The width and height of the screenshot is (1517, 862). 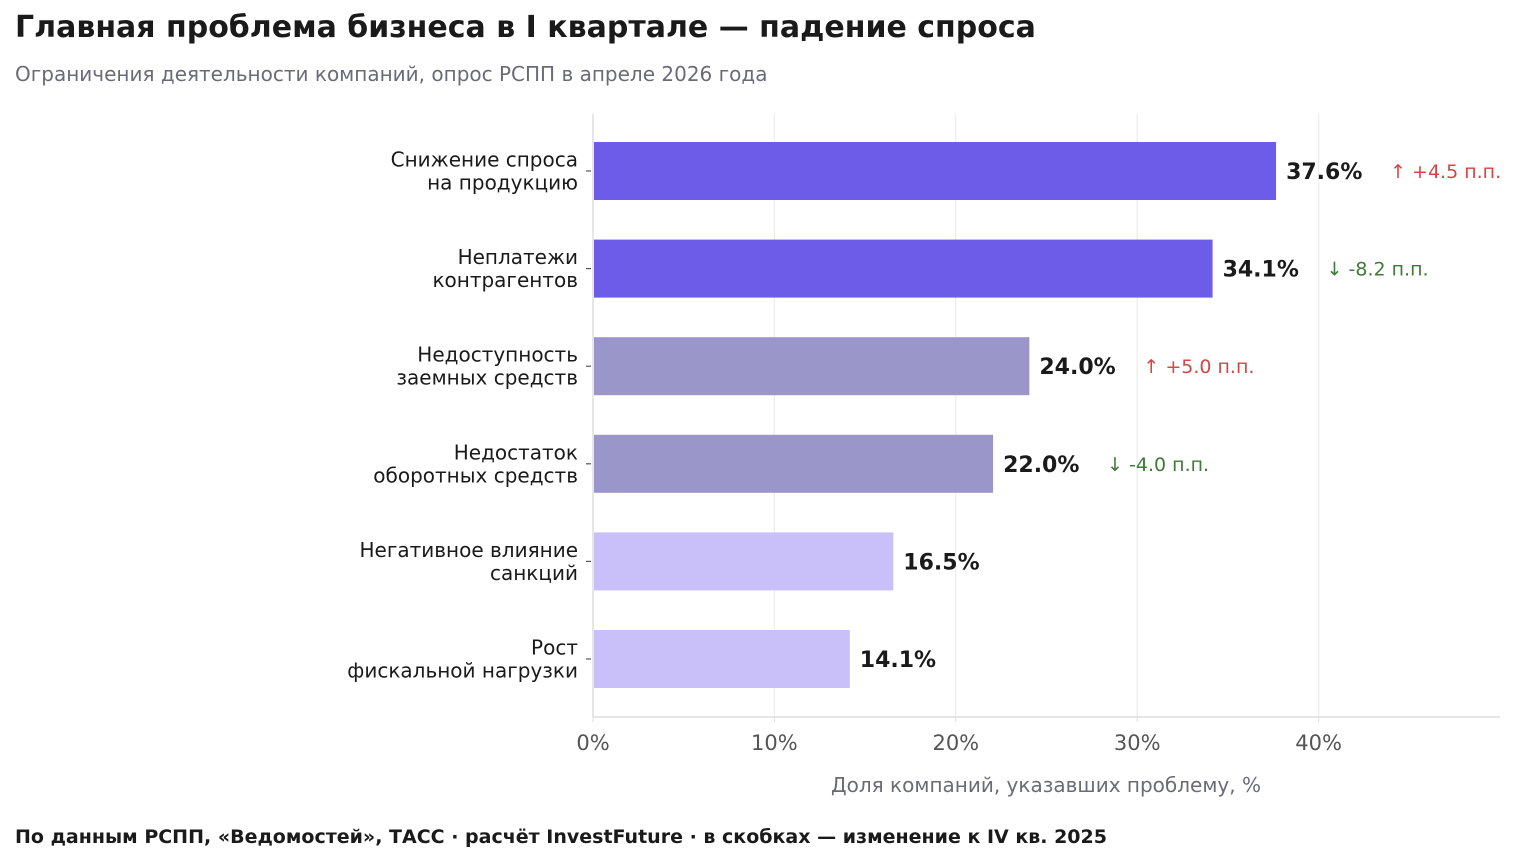 I want to click on value-label: 34.1%, so click(x=1261, y=270).